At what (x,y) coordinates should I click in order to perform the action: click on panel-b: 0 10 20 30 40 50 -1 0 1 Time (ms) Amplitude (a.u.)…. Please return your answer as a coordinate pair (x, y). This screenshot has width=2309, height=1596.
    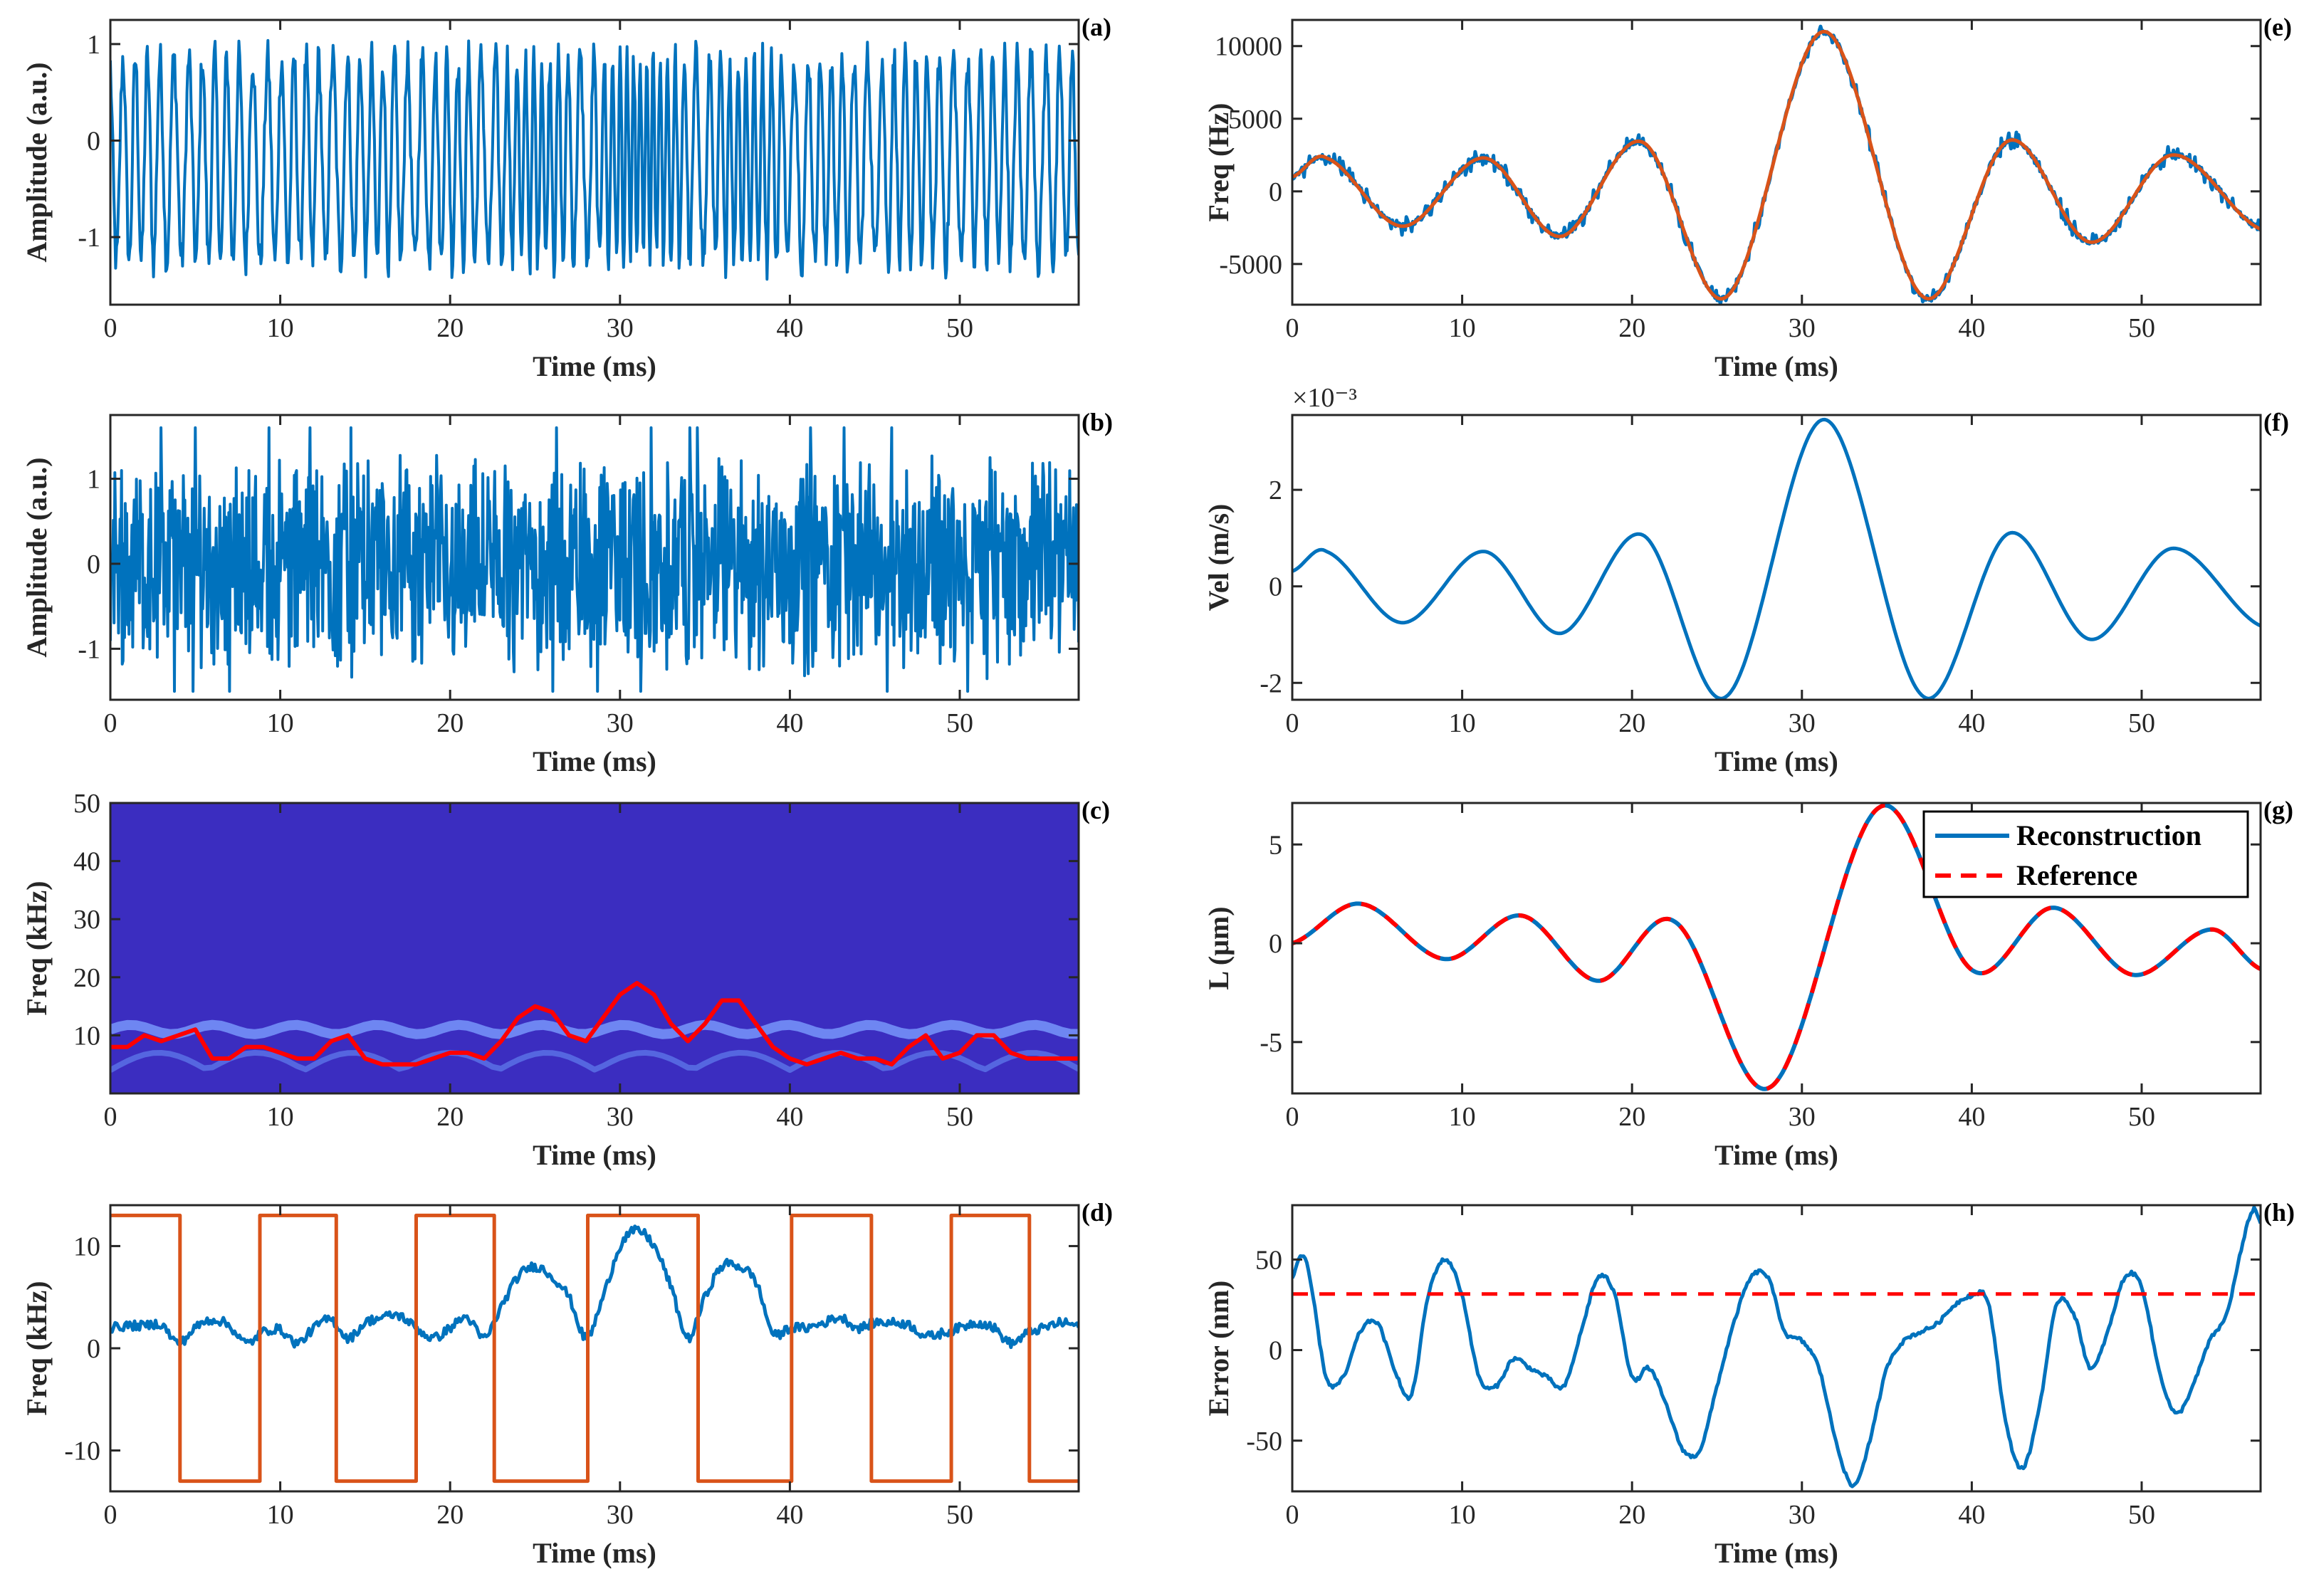
    Looking at the image, I should click on (567, 592).